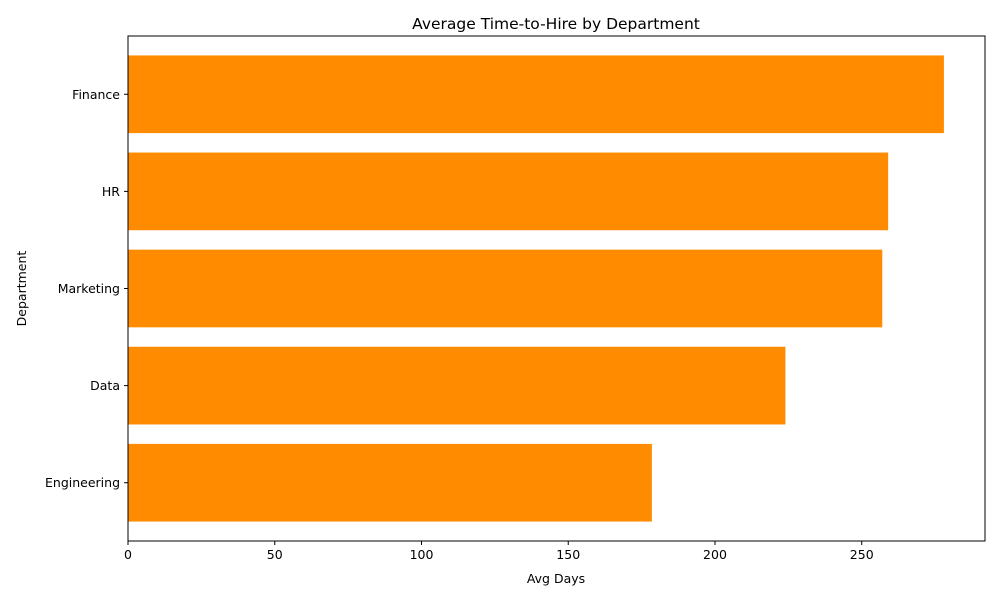  What do you see at coordinates (82, 482) in the screenshot?
I see `y-tick-label: Engineering` at bounding box center [82, 482].